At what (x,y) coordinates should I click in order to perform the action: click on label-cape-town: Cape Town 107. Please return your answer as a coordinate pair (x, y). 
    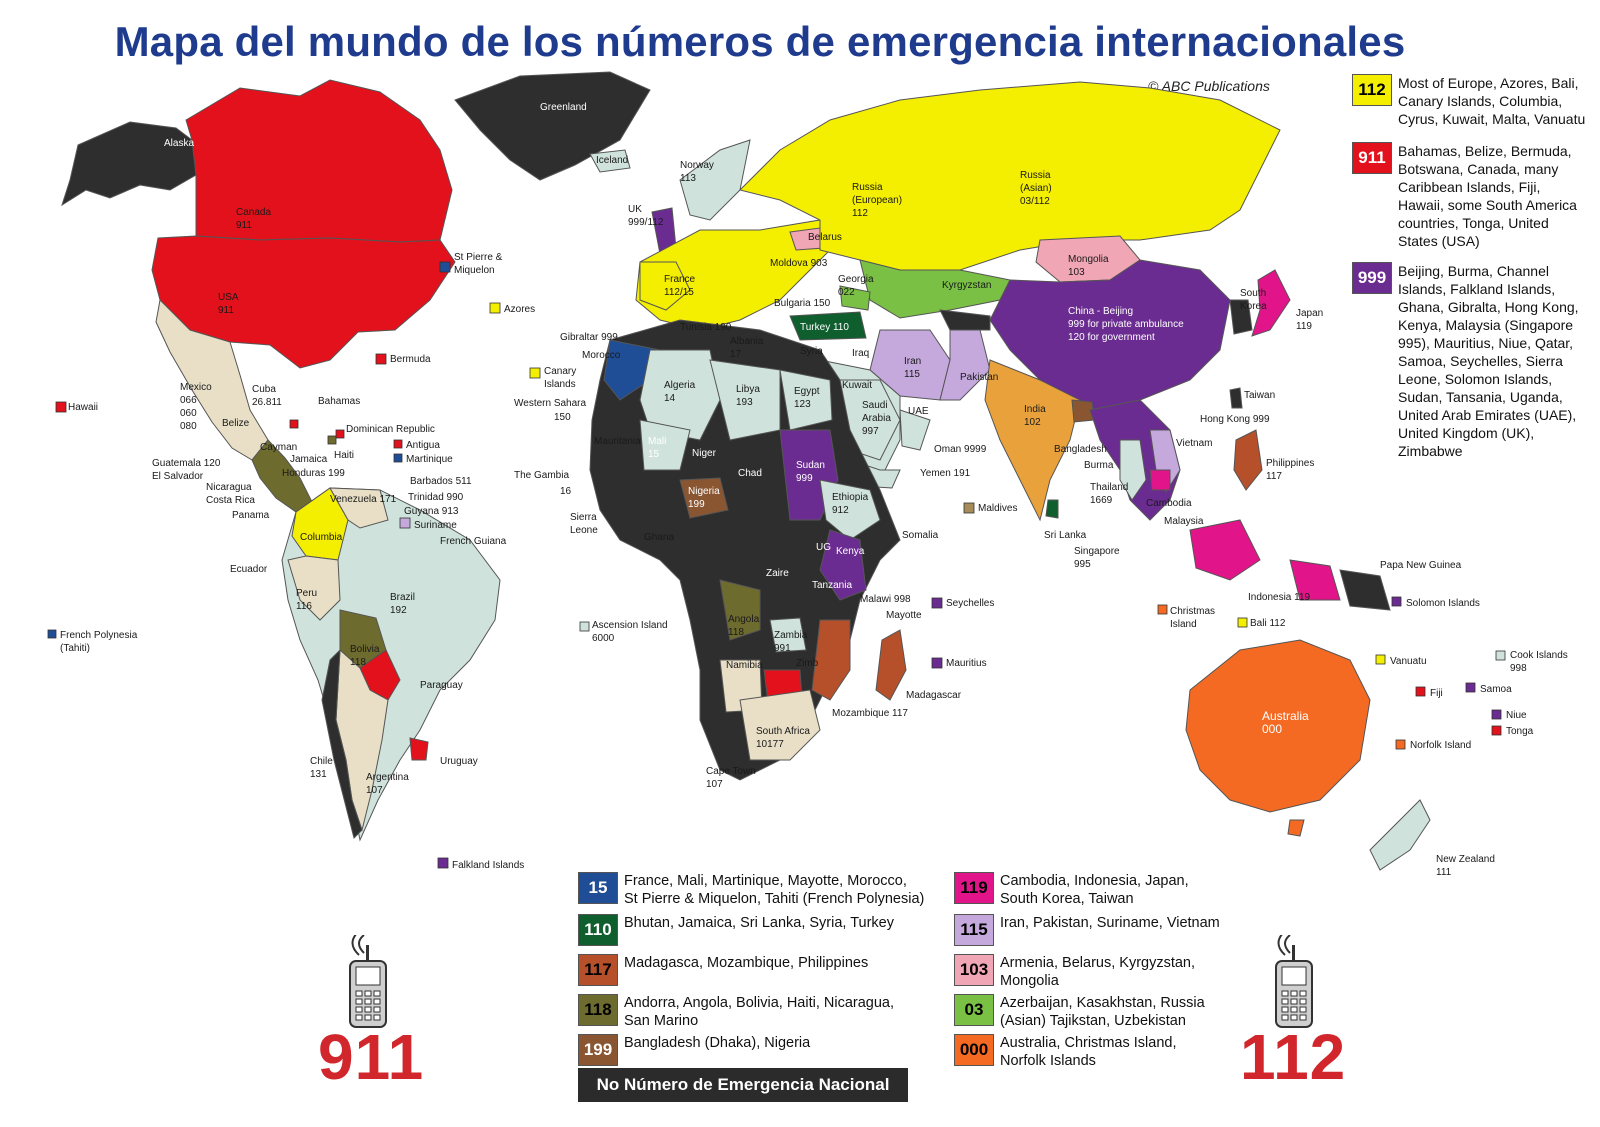
    Looking at the image, I should click on (731, 778).